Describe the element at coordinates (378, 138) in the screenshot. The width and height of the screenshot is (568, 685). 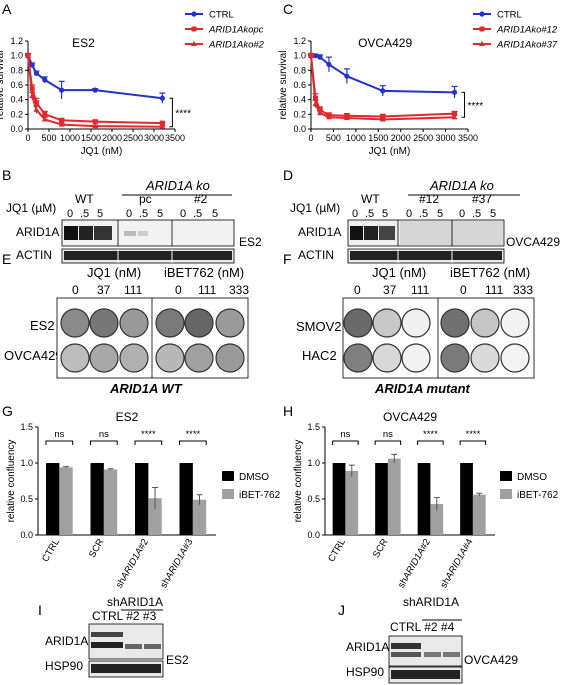
I see `x-tick-label: 1500` at that location.